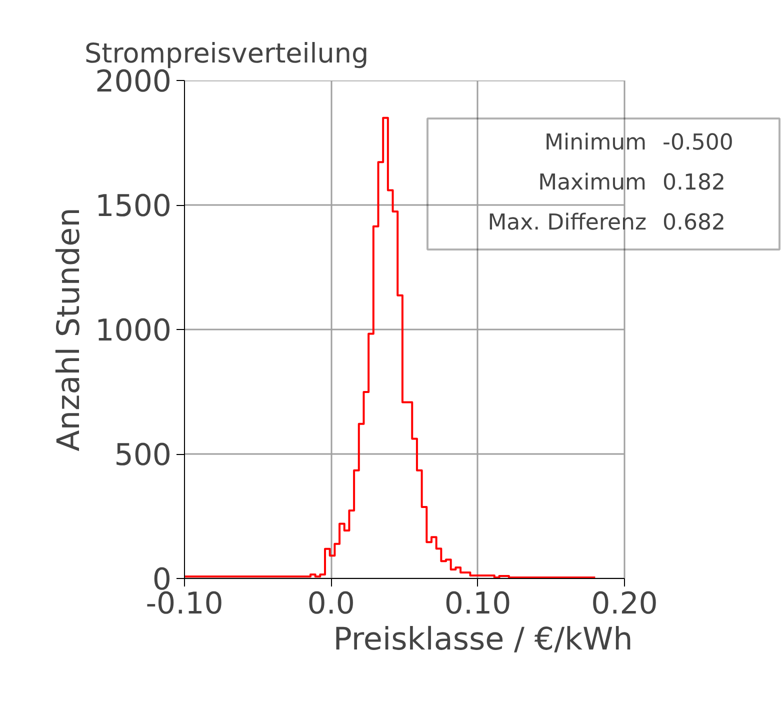 This screenshot has height=703, width=783. I want to click on x-tick-label: 0.10, so click(478, 604).